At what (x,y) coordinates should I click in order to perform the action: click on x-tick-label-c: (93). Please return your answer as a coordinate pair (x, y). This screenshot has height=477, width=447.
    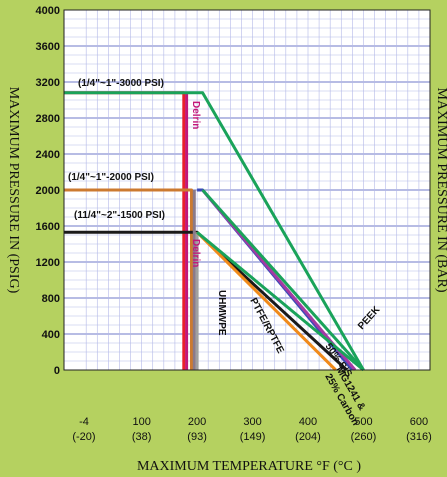
    Looking at the image, I should click on (197, 437).